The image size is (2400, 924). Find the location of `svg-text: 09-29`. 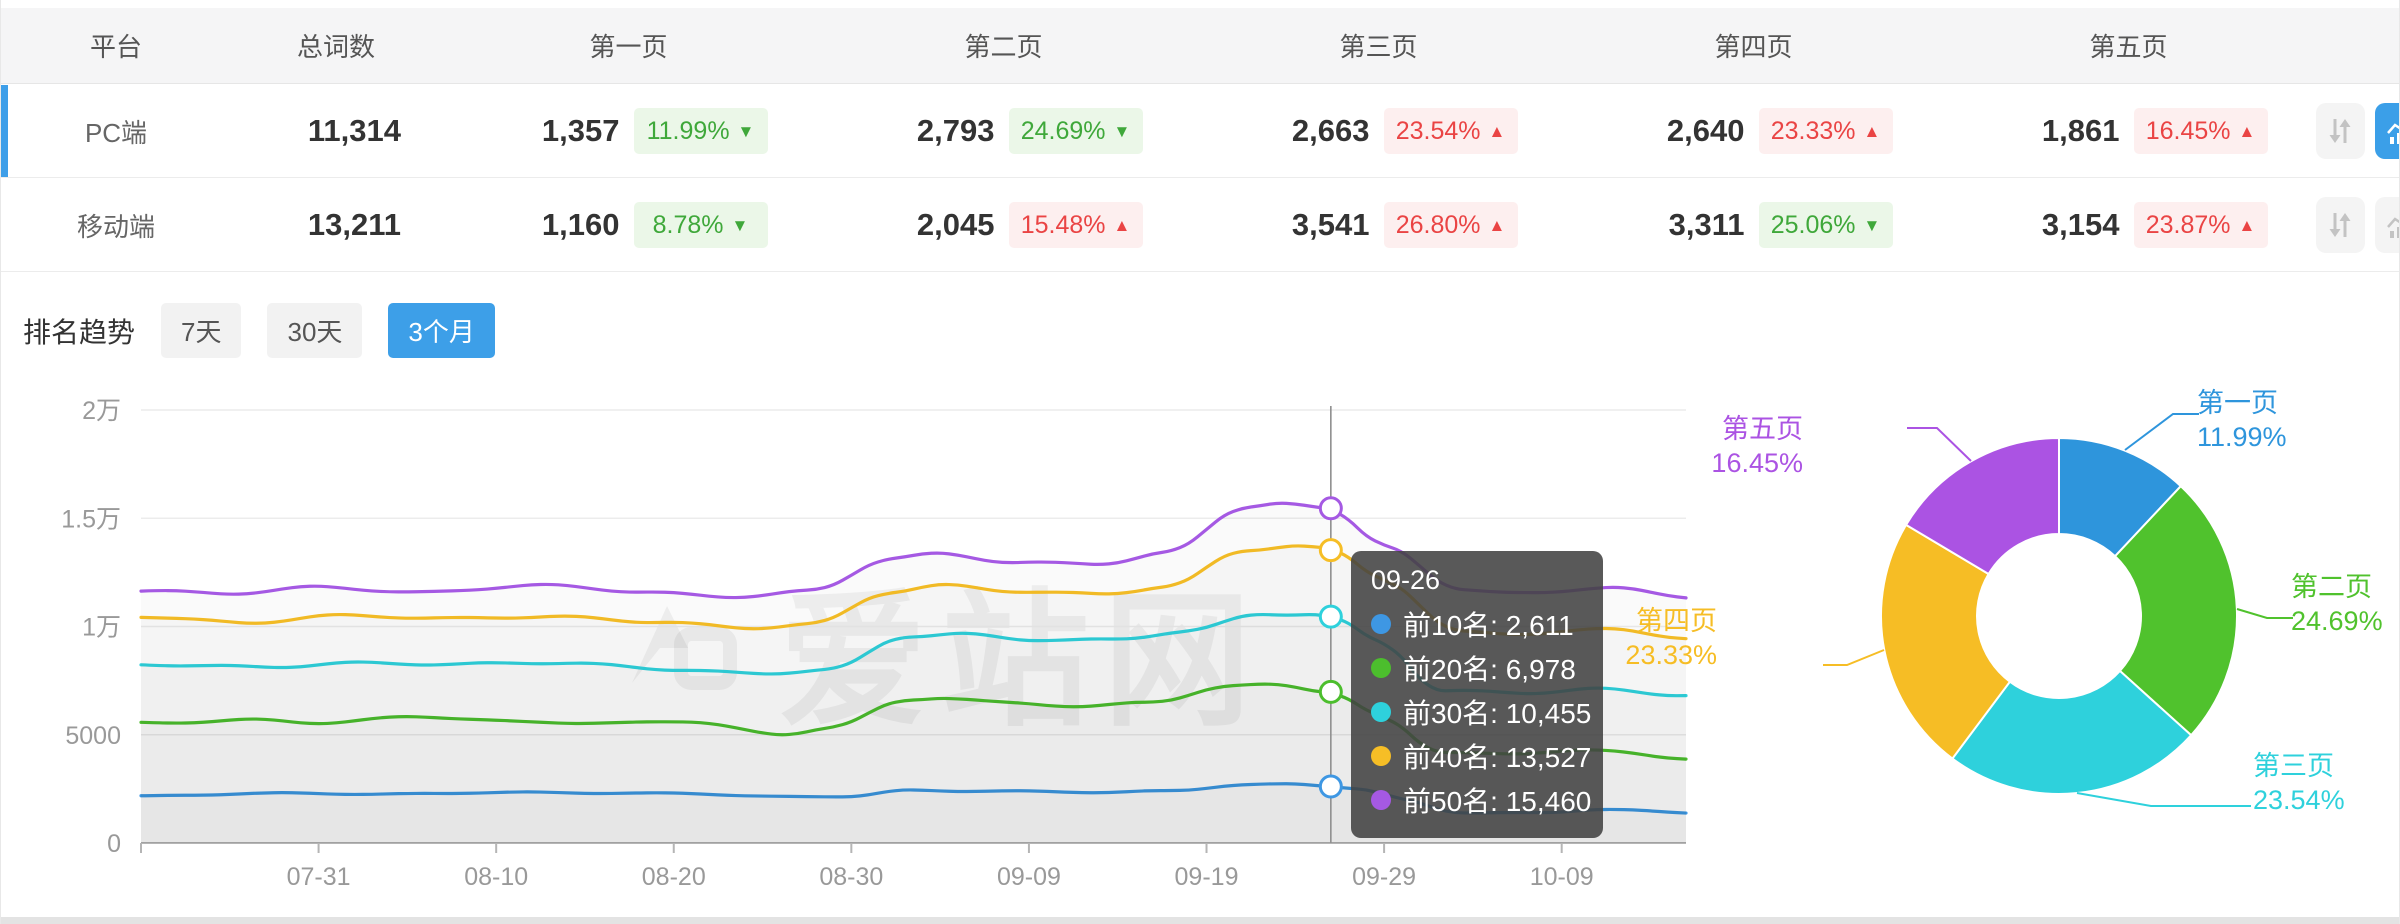

svg-text: 09-29 is located at coordinates (1384, 877).